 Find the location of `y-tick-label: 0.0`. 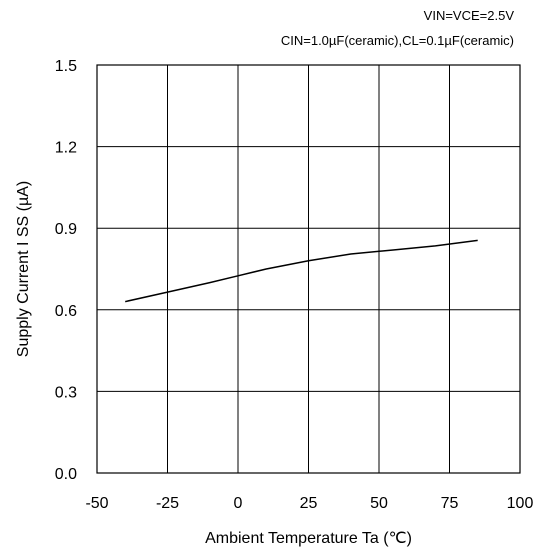

y-tick-label: 0.0 is located at coordinates (66, 474).